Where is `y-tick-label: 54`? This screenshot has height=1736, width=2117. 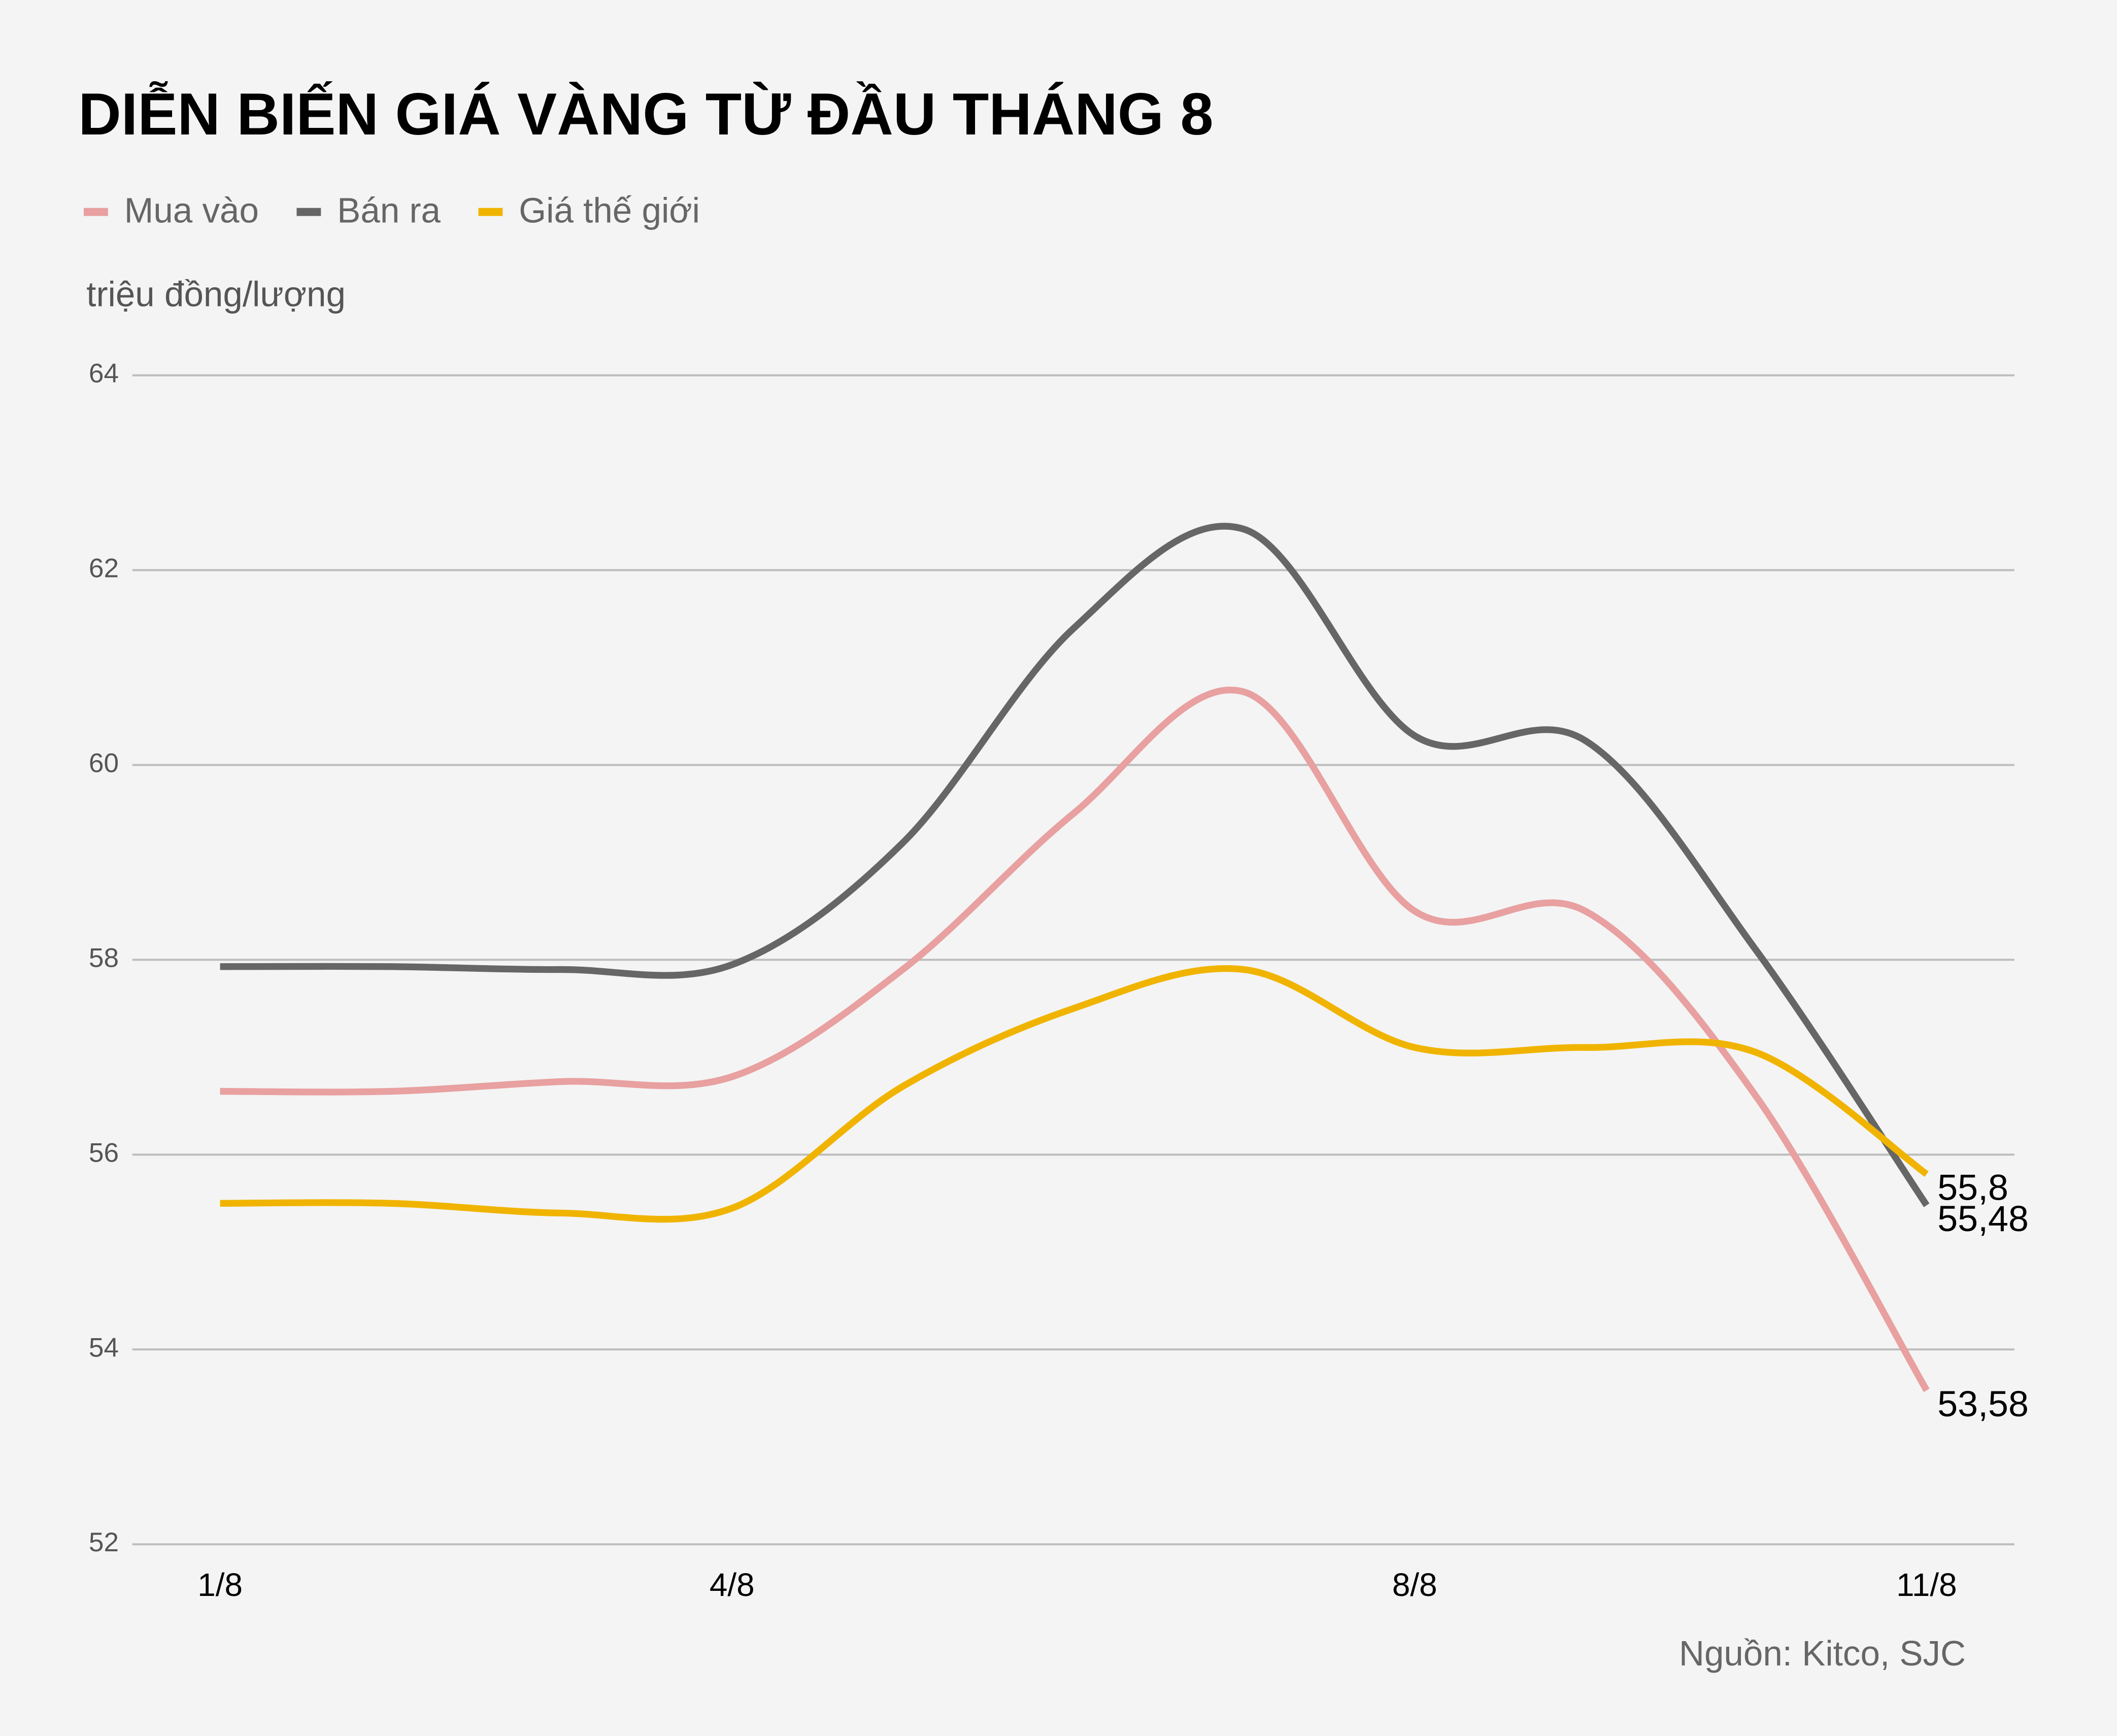
y-tick-label: 54 is located at coordinates (104, 1348).